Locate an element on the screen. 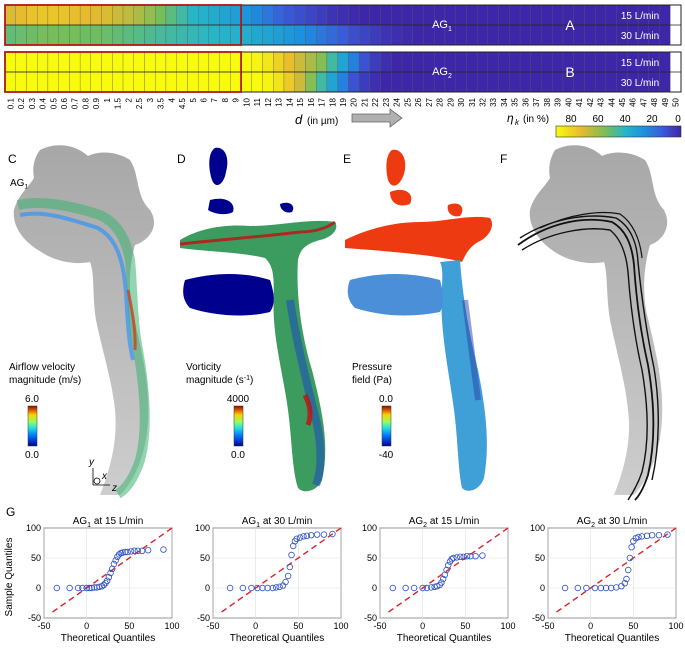  panel-c-label-sub: magnitude (m/s) is located at coordinates (45, 380).